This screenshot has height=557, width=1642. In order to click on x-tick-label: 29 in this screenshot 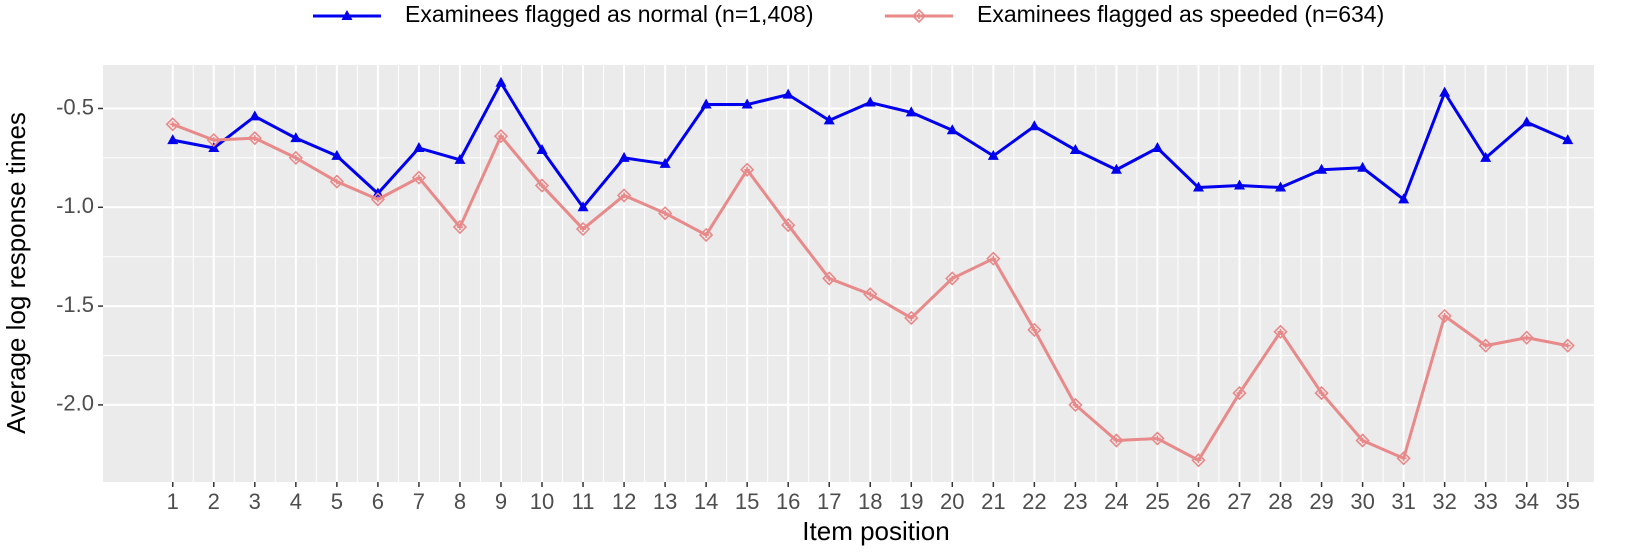, I will do `click(1321, 501)`.